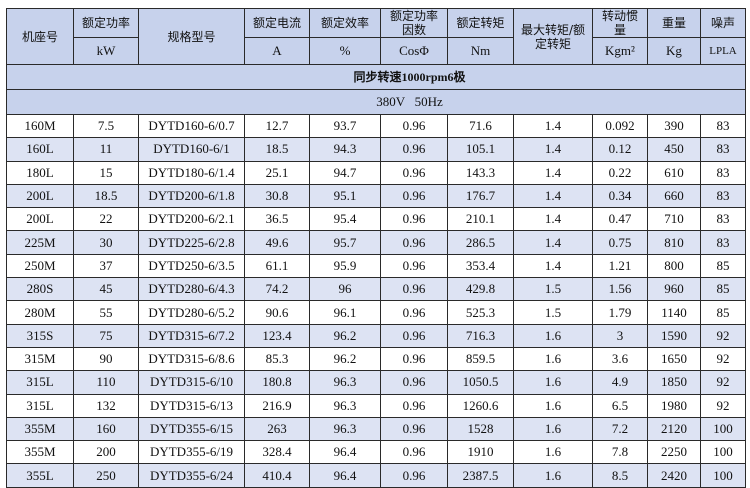 The image size is (750, 488). What do you see at coordinates (345, 312) in the screenshot?
I see `cell-efficiency: 96.1` at bounding box center [345, 312].